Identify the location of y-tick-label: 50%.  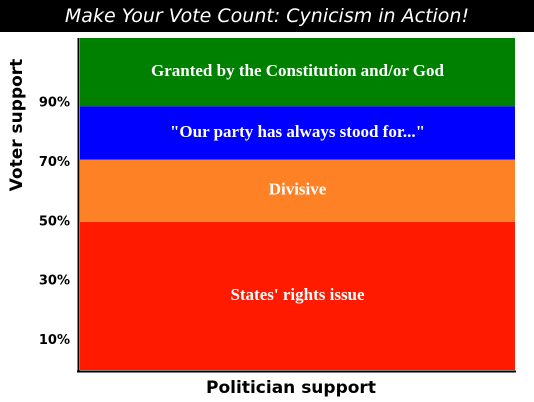
(54, 221).